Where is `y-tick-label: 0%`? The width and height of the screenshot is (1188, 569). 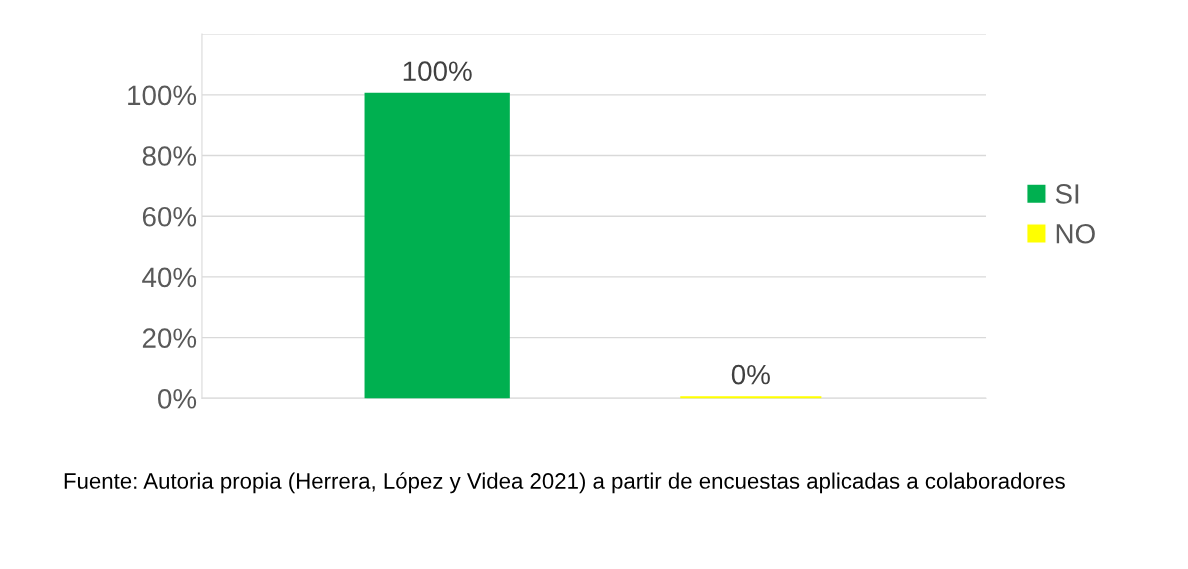
y-tick-label: 0% is located at coordinates (177, 398).